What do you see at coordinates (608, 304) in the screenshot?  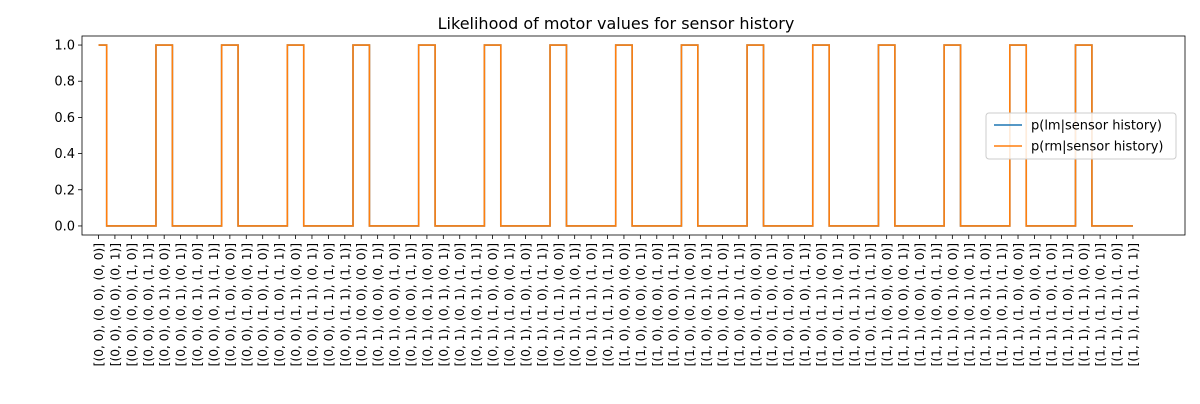 I see `x-tick-label: [(0, 1), (1, 1), (1, 1)]` at bounding box center [608, 304].